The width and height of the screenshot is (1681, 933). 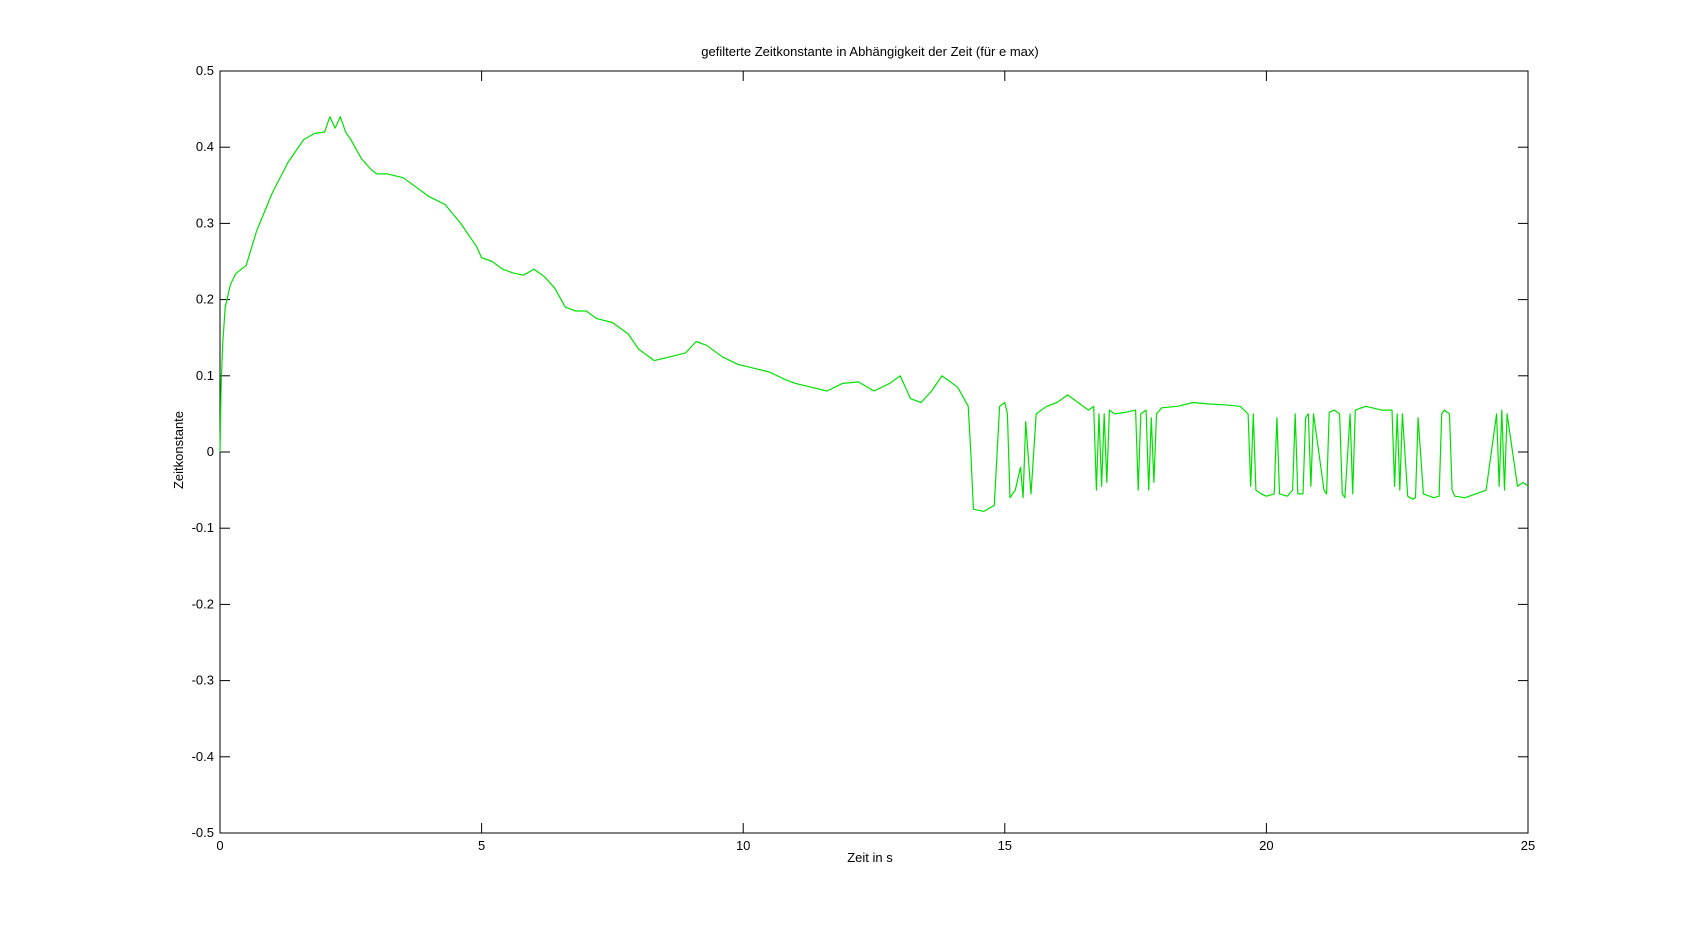 I want to click on x-tick-label: 0, so click(x=219, y=845).